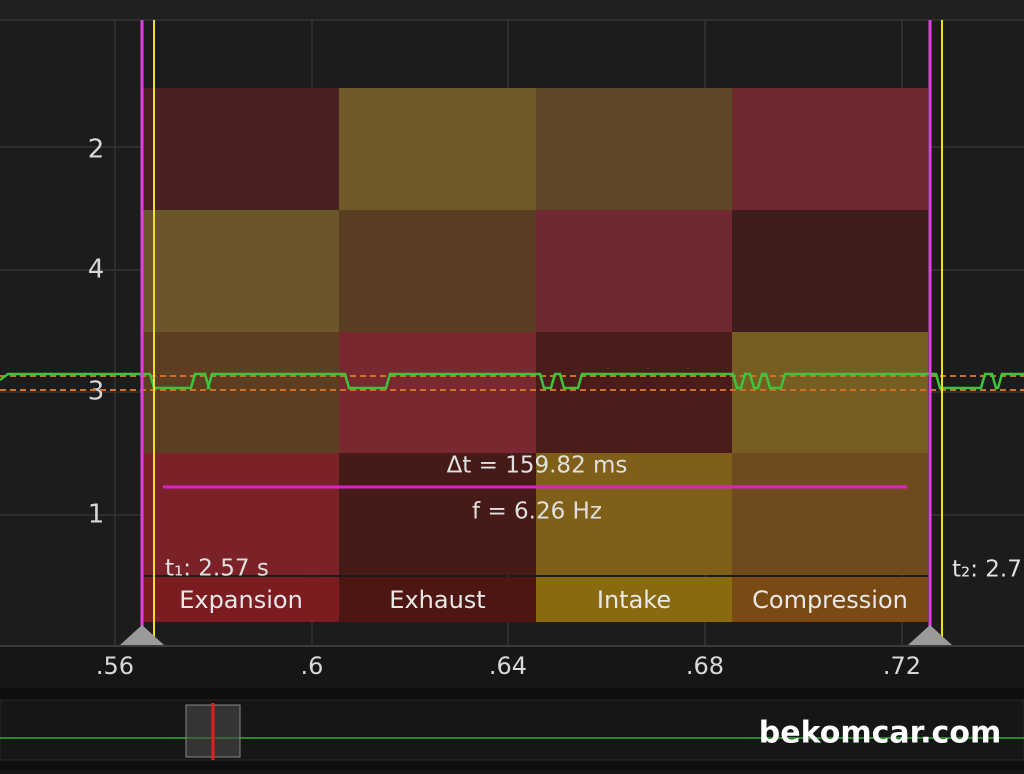 The image size is (1024, 774). Describe the element at coordinates (880, 733) in the screenshot. I see `watermark: bekomcar.com` at that location.